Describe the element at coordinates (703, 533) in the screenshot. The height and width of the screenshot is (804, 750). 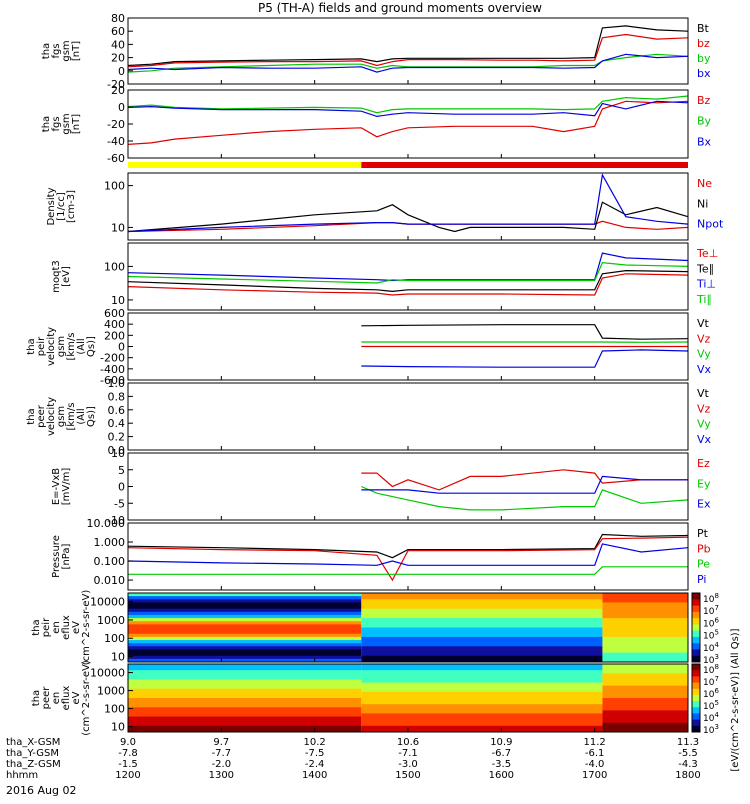
I see `legend-Pt: Pt` at that location.